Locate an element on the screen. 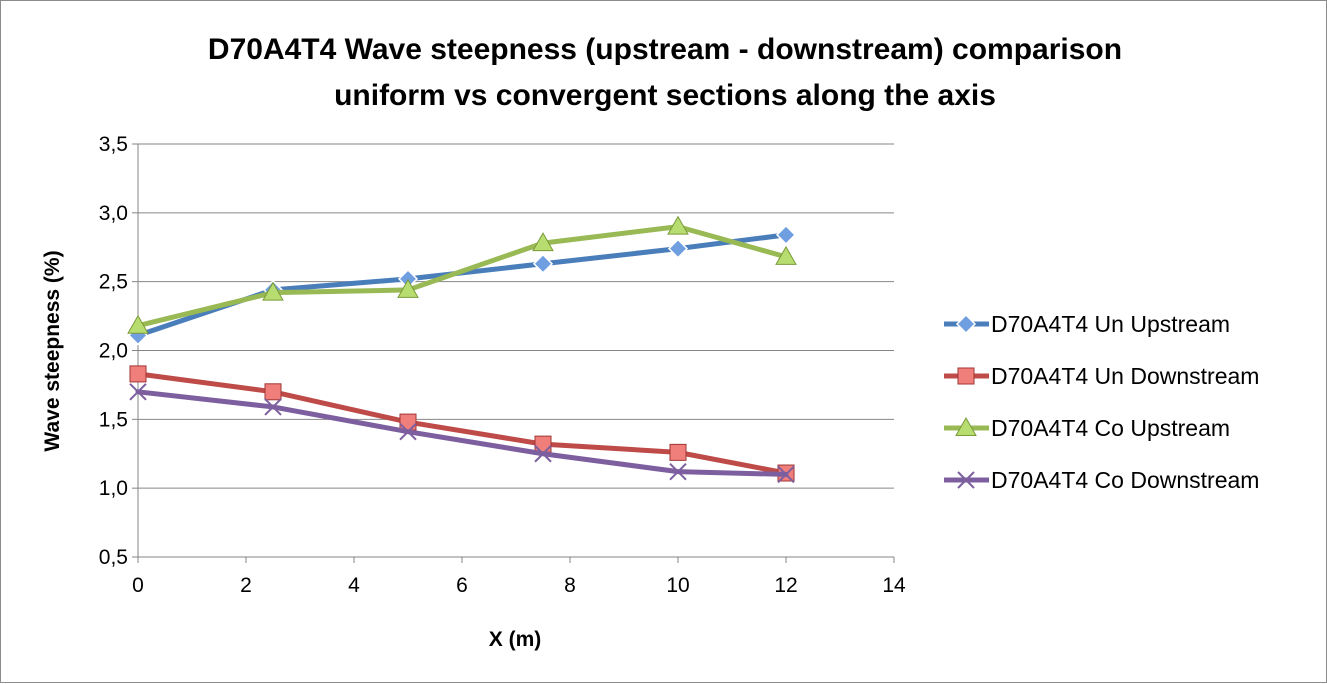  x-axis-title: X (m) is located at coordinates (515, 639).